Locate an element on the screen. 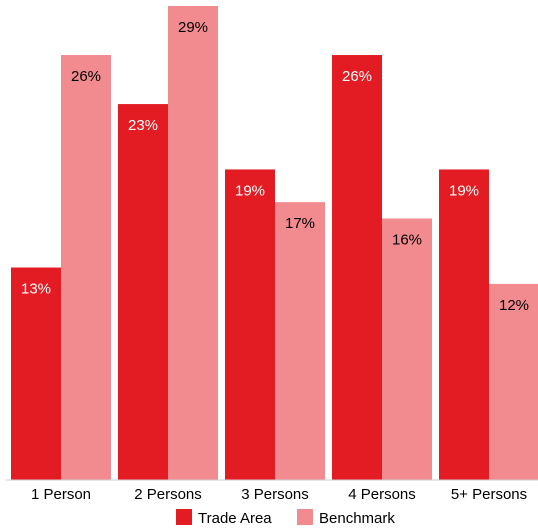 The image size is (538, 528). data-label-trade-area-1: 13% is located at coordinates (36, 289).